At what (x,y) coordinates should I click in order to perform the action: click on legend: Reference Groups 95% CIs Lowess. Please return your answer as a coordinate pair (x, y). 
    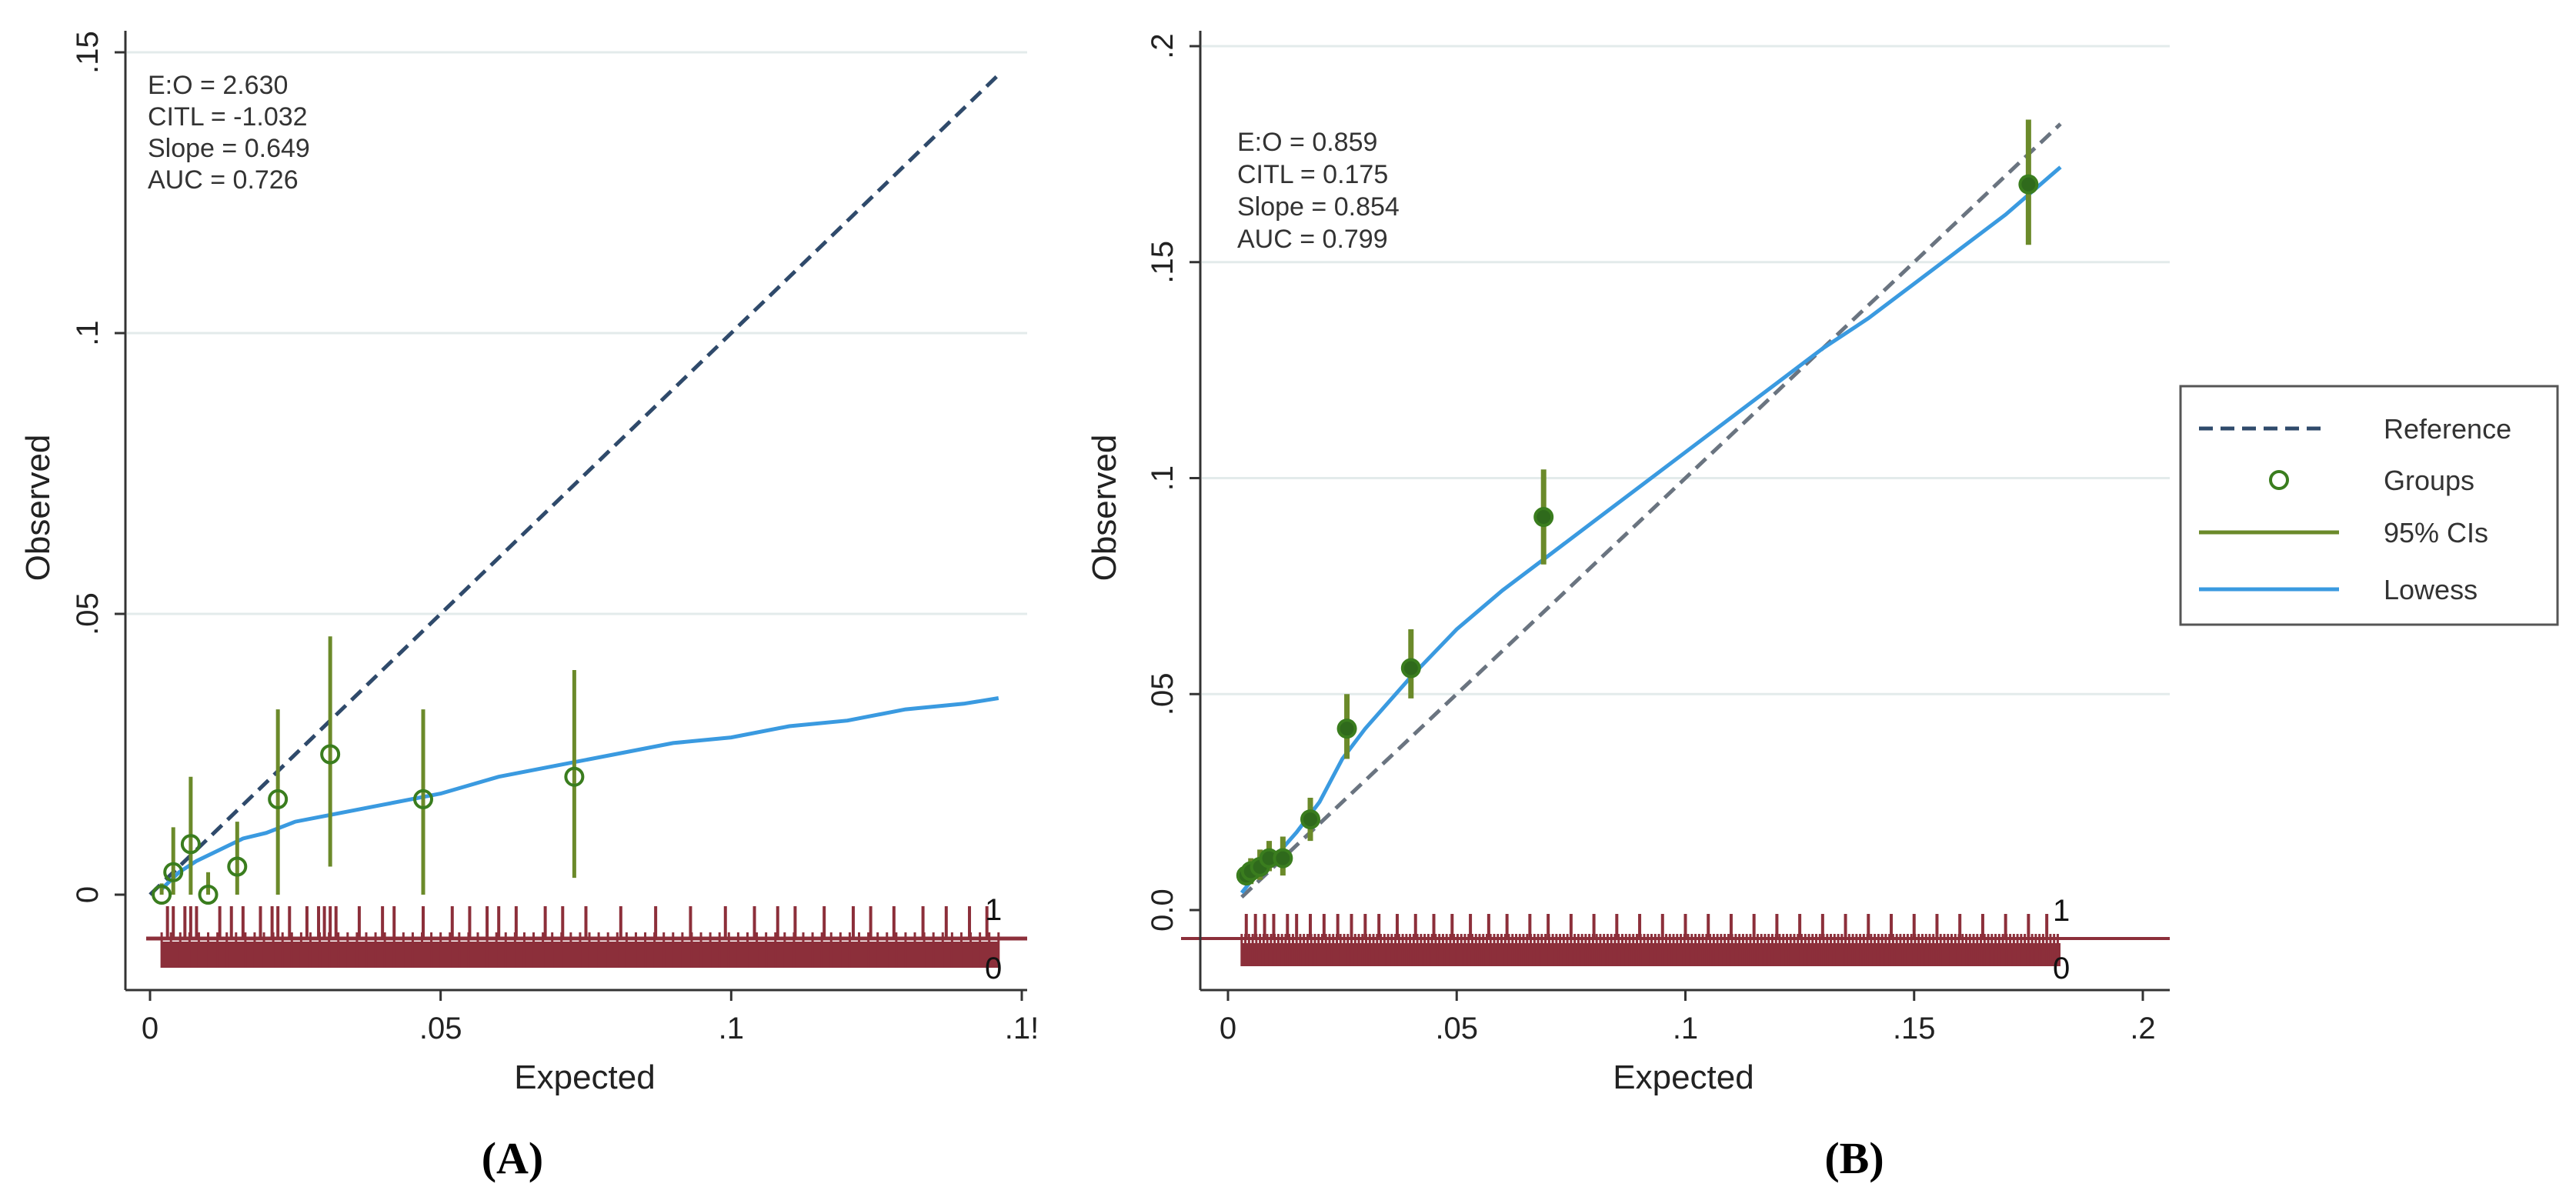
    Looking at the image, I should click on (2369, 505).